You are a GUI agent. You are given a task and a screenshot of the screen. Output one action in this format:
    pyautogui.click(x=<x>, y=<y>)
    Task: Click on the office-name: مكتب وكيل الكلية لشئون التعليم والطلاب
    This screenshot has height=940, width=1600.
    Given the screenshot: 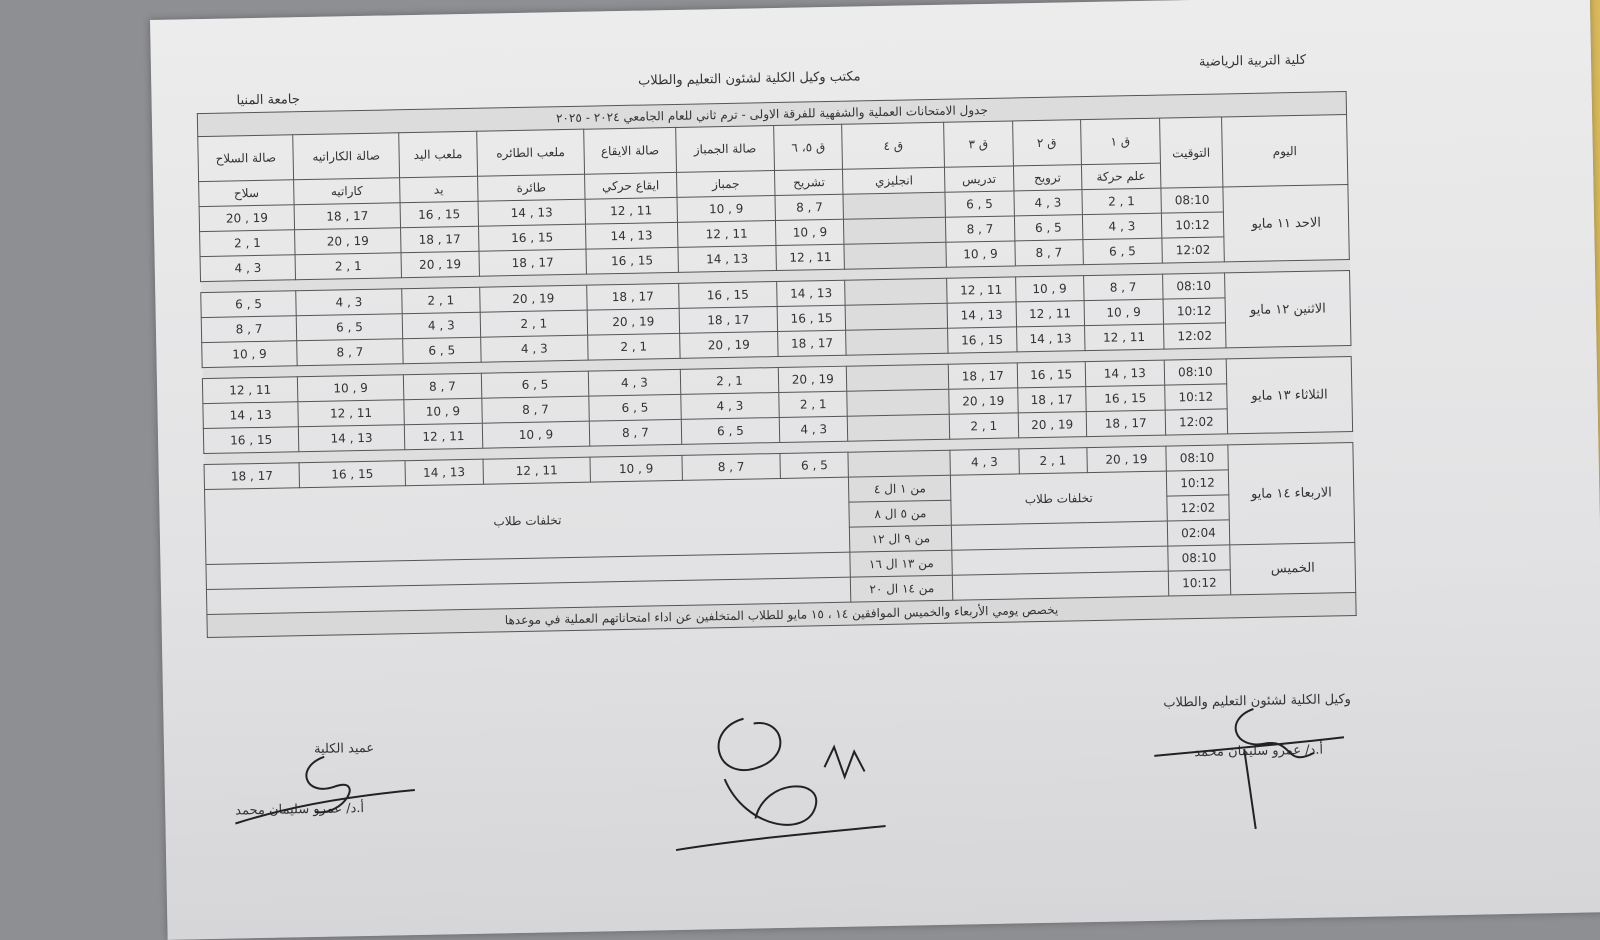 What is the action you would take?
    pyautogui.click(x=749, y=79)
    